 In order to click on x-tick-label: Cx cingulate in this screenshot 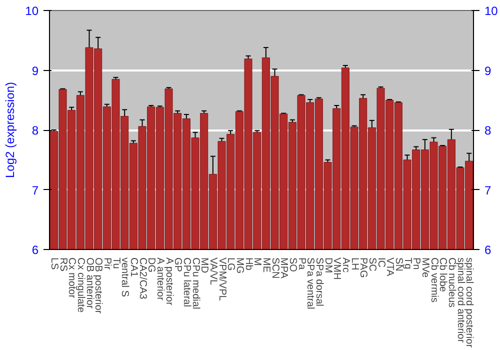, I will do `click(80, 285)`.